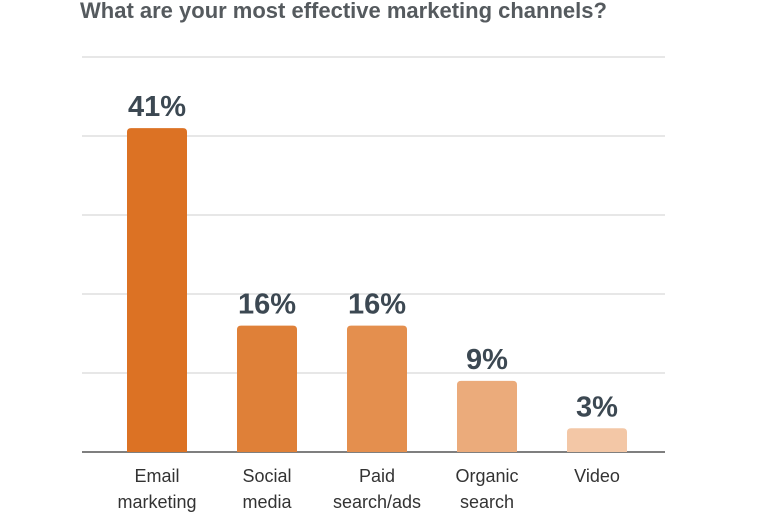 This screenshot has height=524, width=760. What do you see at coordinates (487, 489) in the screenshot?
I see `x-tick-label: Organic search` at bounding box center [487, 489].